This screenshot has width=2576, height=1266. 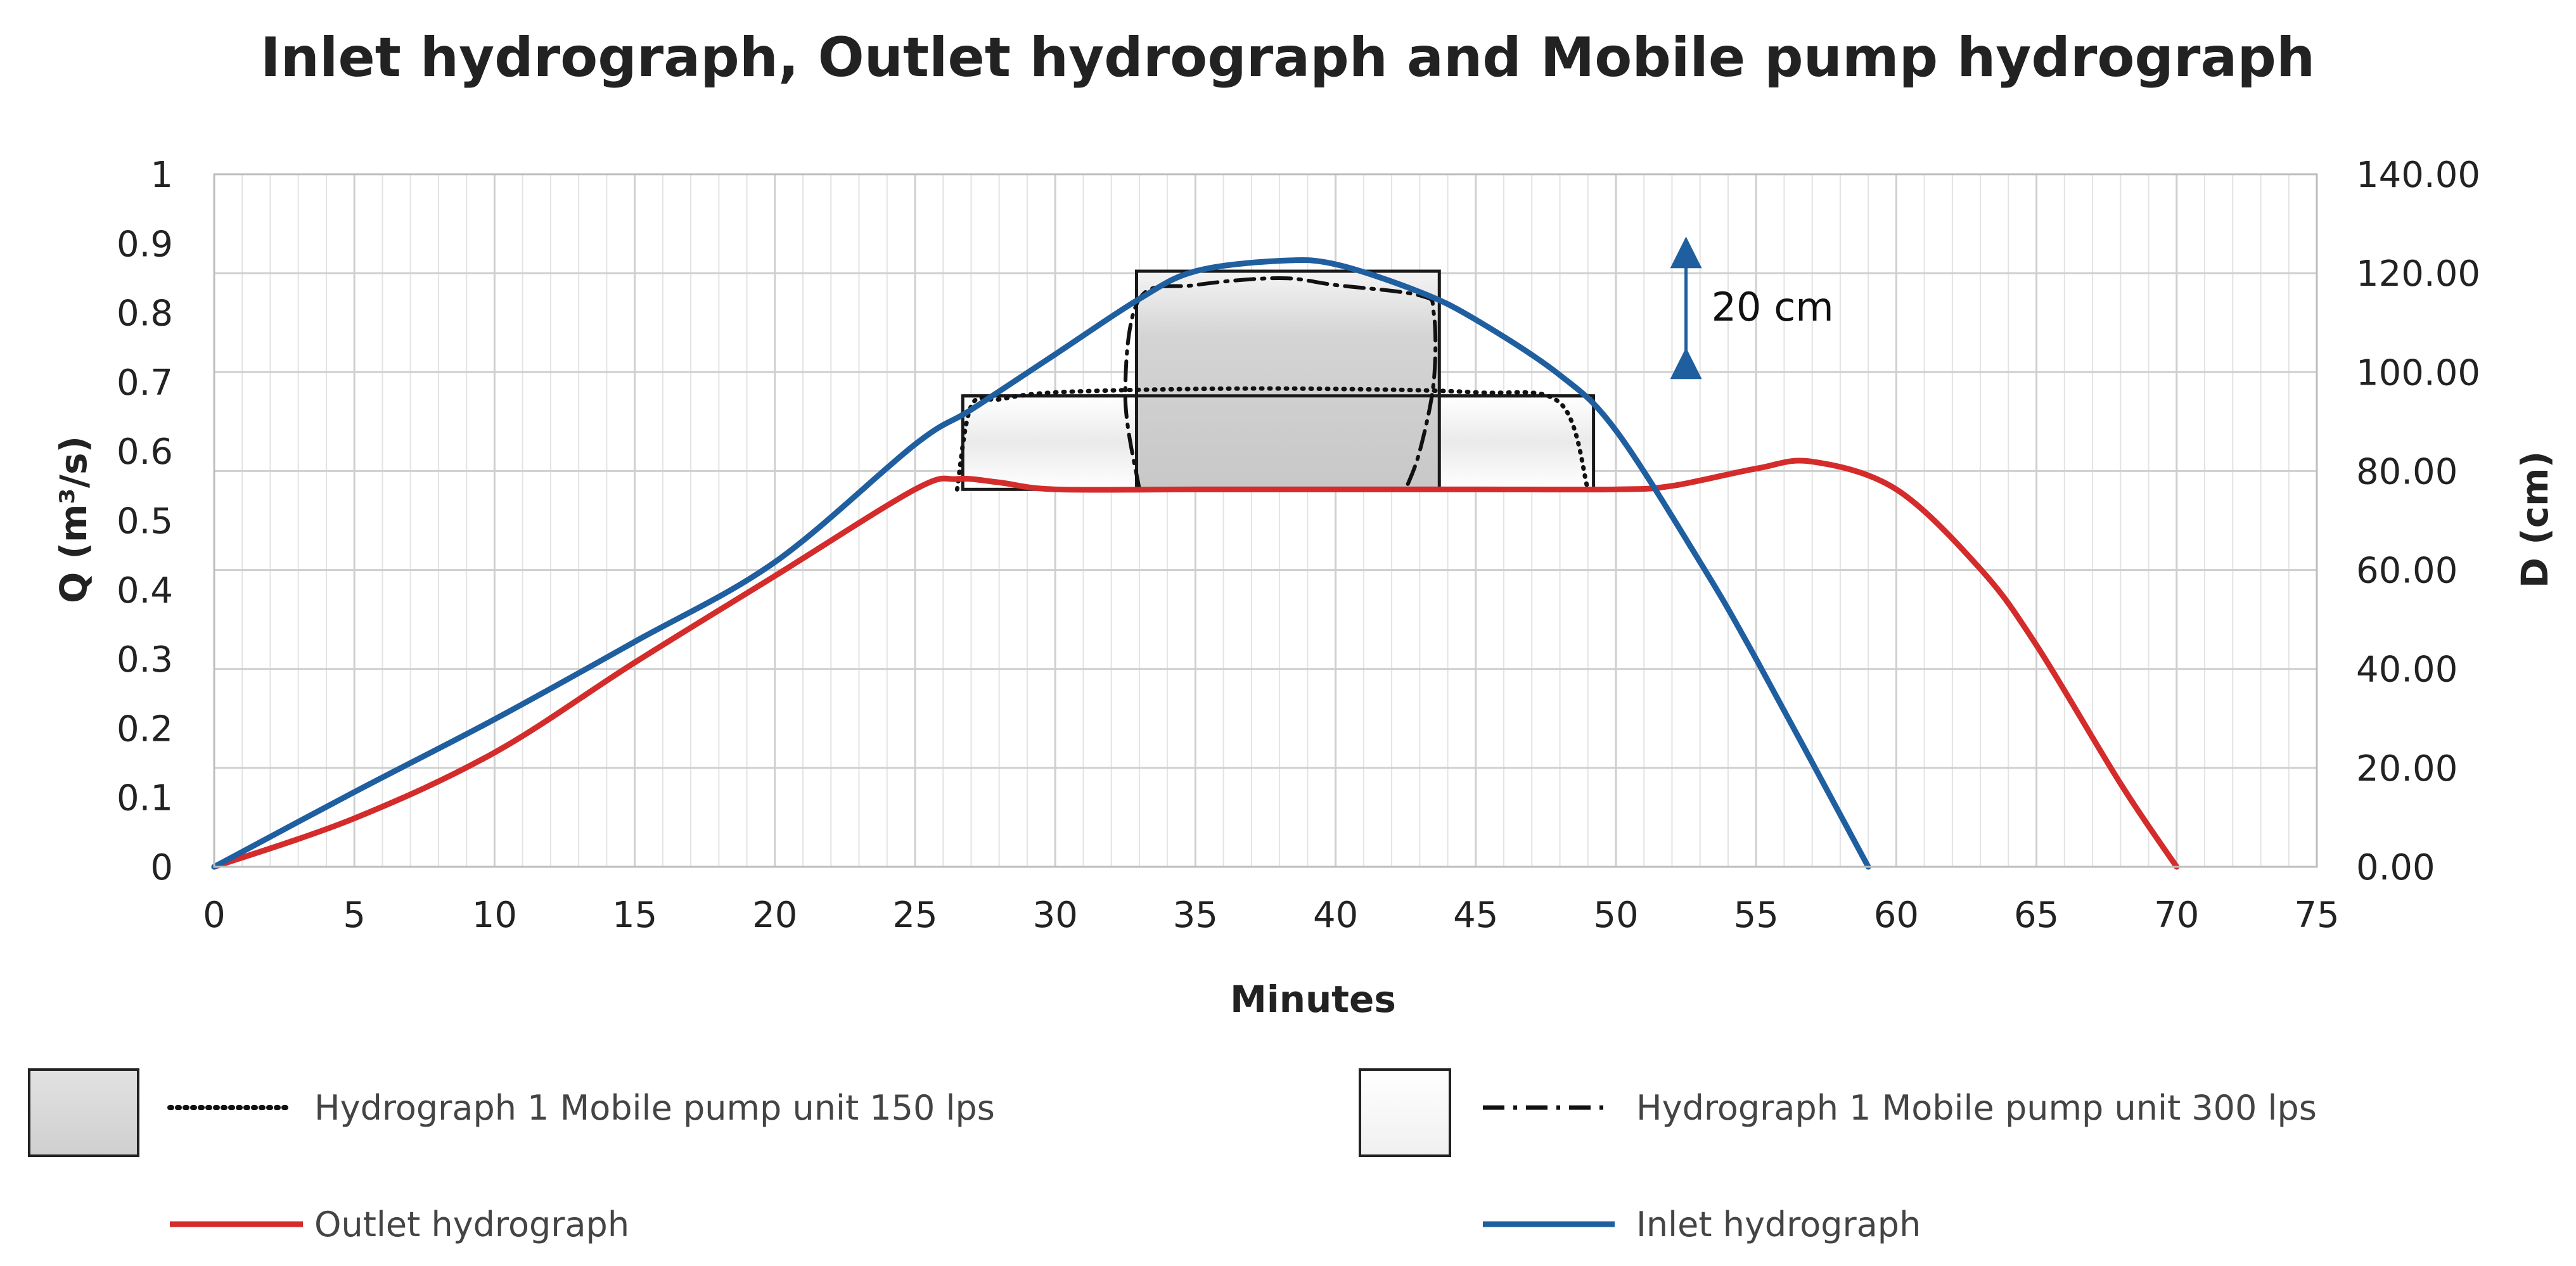 What do you see at coordinates (2534, 519) in the screenshot?
I see `y2-axis-title: D (cm)` at bounding box center [2534, 519].